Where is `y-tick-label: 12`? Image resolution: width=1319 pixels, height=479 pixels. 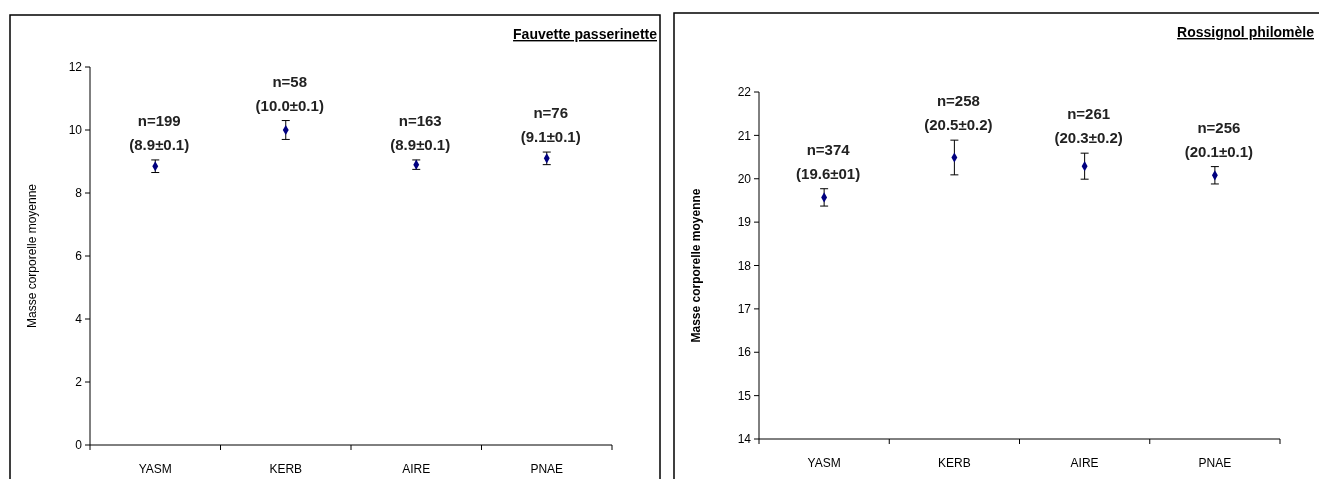 y-tick-label: 12 is located at coordinates (75, 67).